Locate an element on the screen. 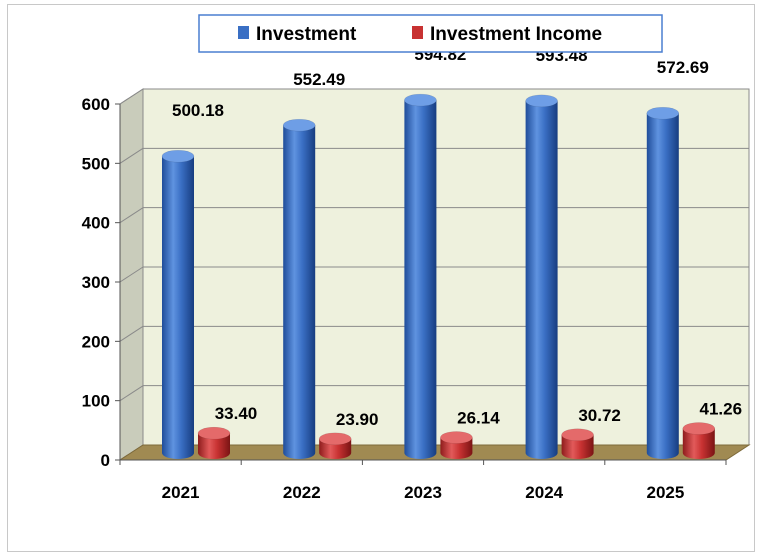 This screenshot has width=759, height=556. bar-investment-income-2021 is located at coordinates (214, 442).